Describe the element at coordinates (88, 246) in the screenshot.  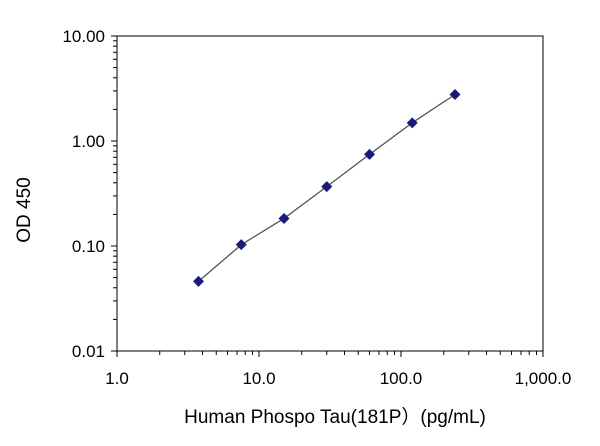
I see `y-tick-label: 0.10` at that location.